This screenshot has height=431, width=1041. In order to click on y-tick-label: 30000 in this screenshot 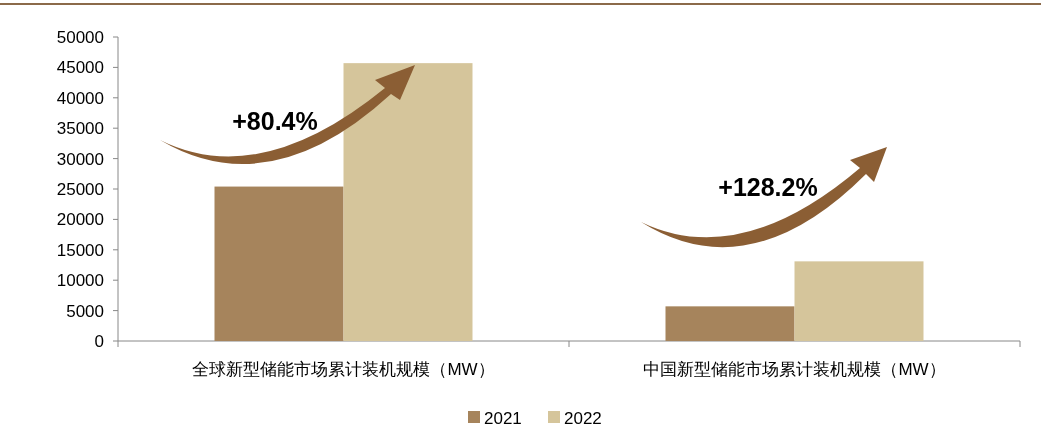, I will do `click(80, 159)`.